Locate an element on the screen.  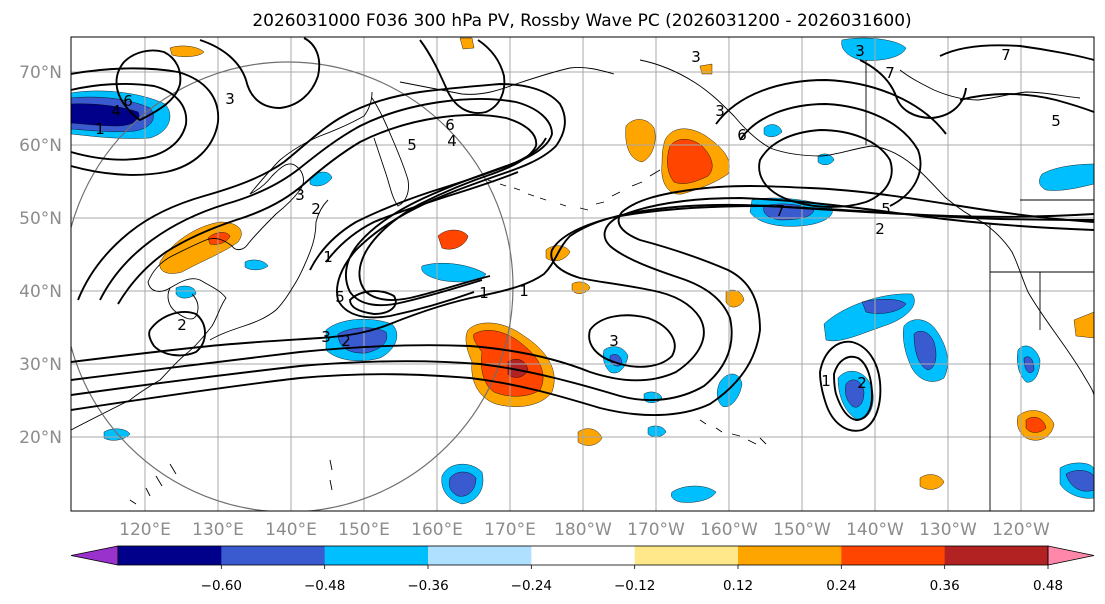
lat-label: 60°N is located at coordinates (40, 146).